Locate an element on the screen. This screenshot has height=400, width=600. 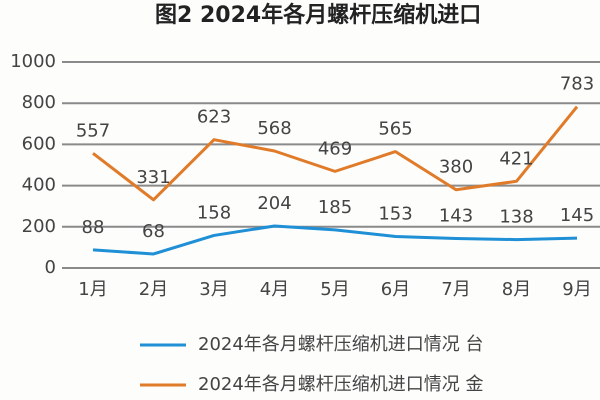
data-label: 143 is located at coordinates (456, 216).